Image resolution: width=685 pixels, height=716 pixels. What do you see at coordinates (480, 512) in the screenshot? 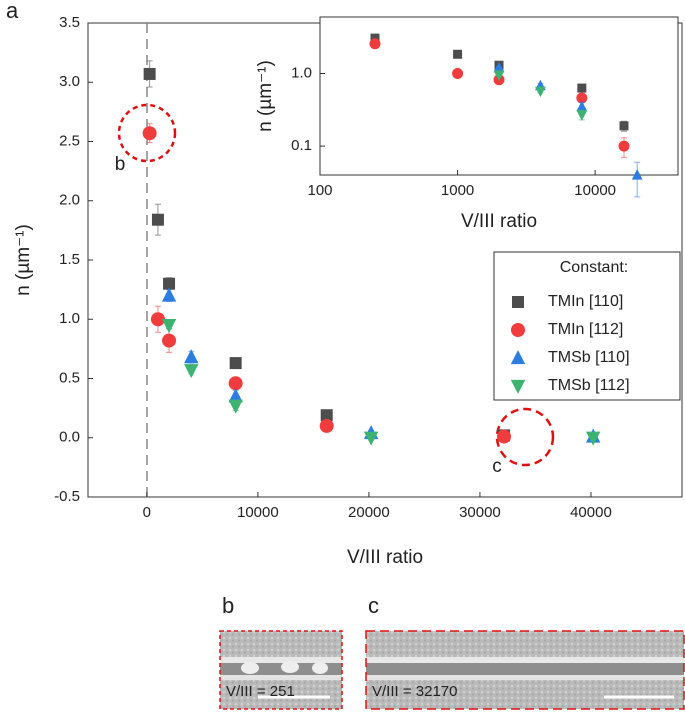
I see `x-tick-label: 30000` at bounding box center [480, 512].